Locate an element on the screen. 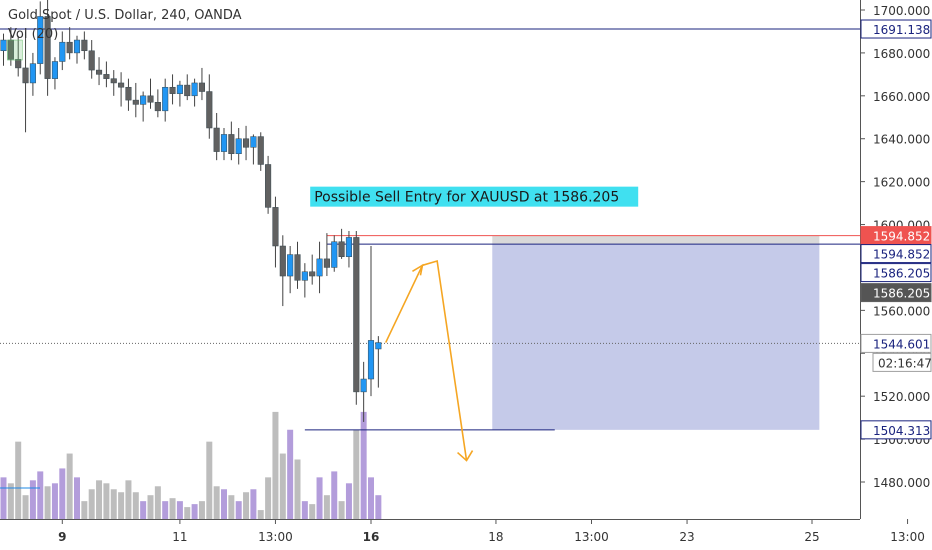 The height and width of the screenshot is (550, 932). x-axis-panel is located at coordinates (466, 534).